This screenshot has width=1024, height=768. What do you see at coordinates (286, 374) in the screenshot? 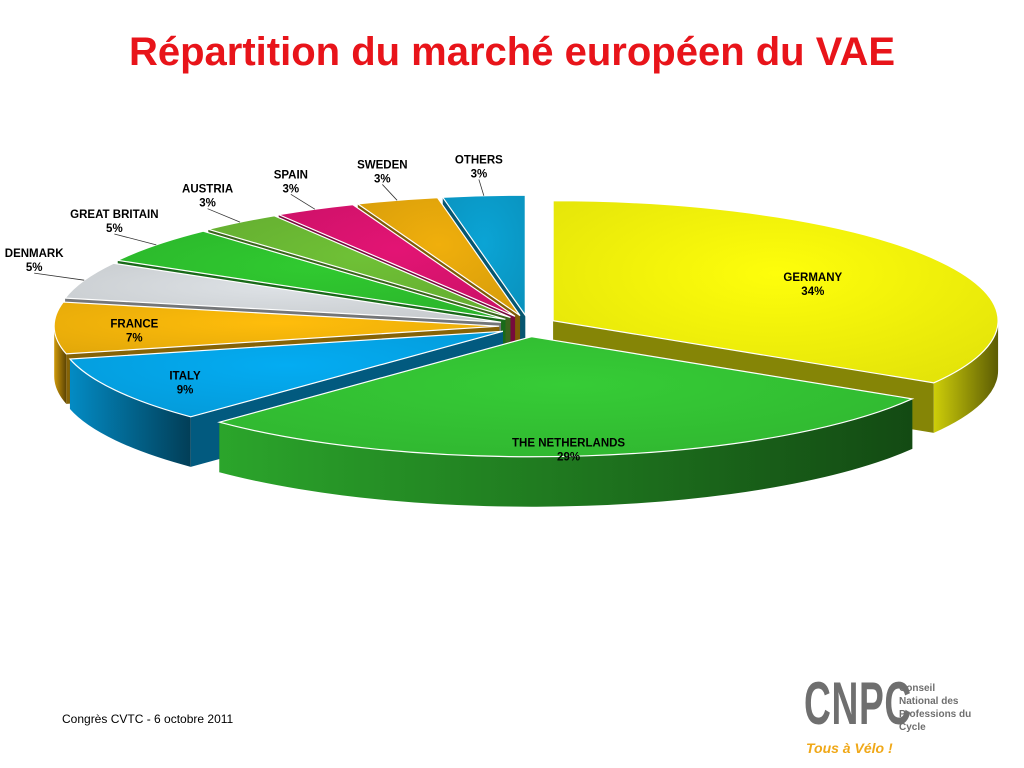
I see `slice-top-italy` at bounding box center [286, 374].